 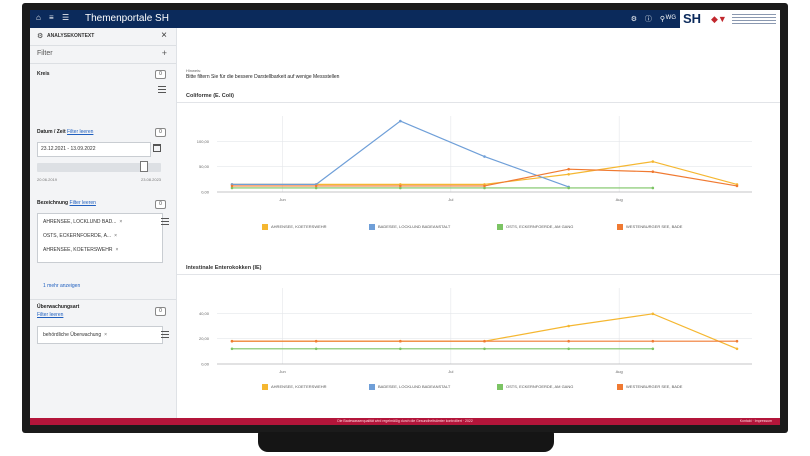 I want to click on date-range-value: 23.12.2021 - 13.09.2022, so click(x=68, y=149).